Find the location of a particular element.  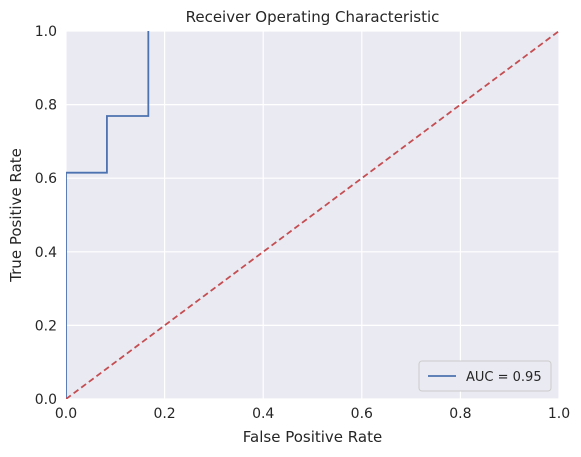

y-tick-label: 0.2 is located at coordinates (46, 326).